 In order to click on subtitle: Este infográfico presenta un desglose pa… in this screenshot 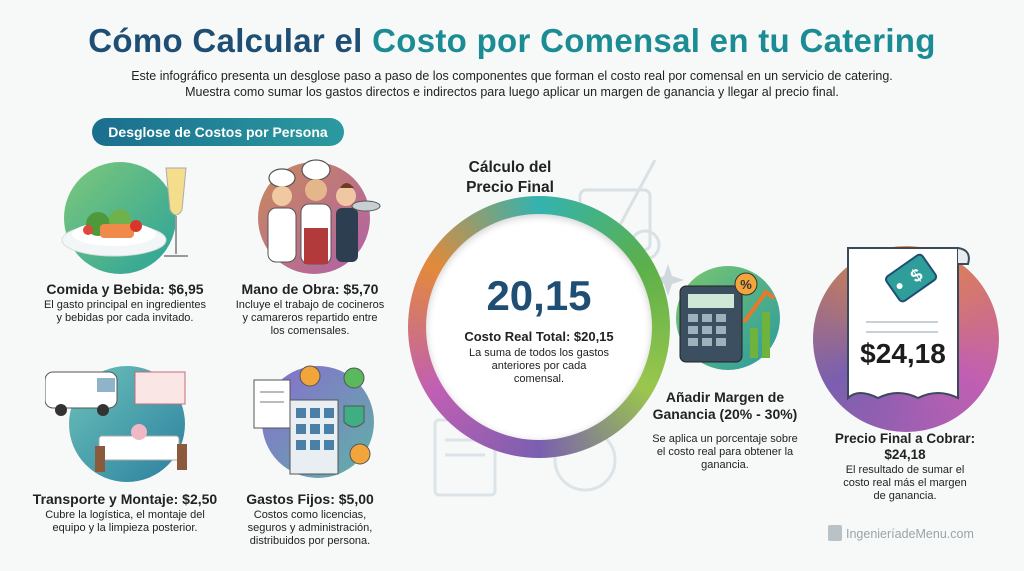, I will do `click(512, 84)`.